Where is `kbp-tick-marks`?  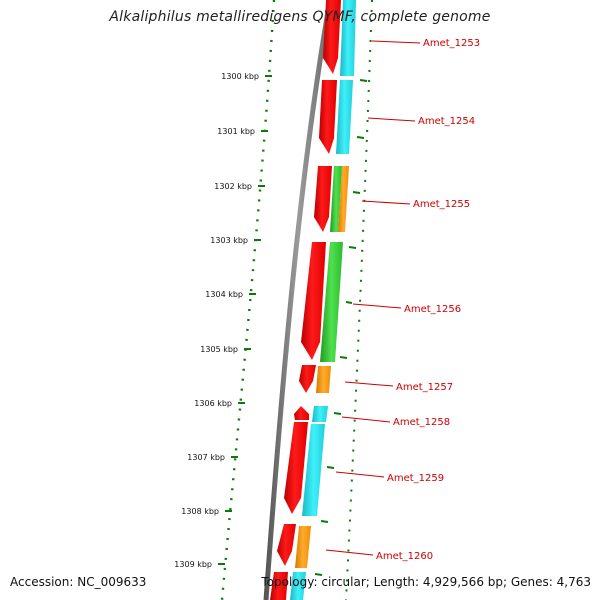 kbp-tick-marks is located at coordinates (245, 320).